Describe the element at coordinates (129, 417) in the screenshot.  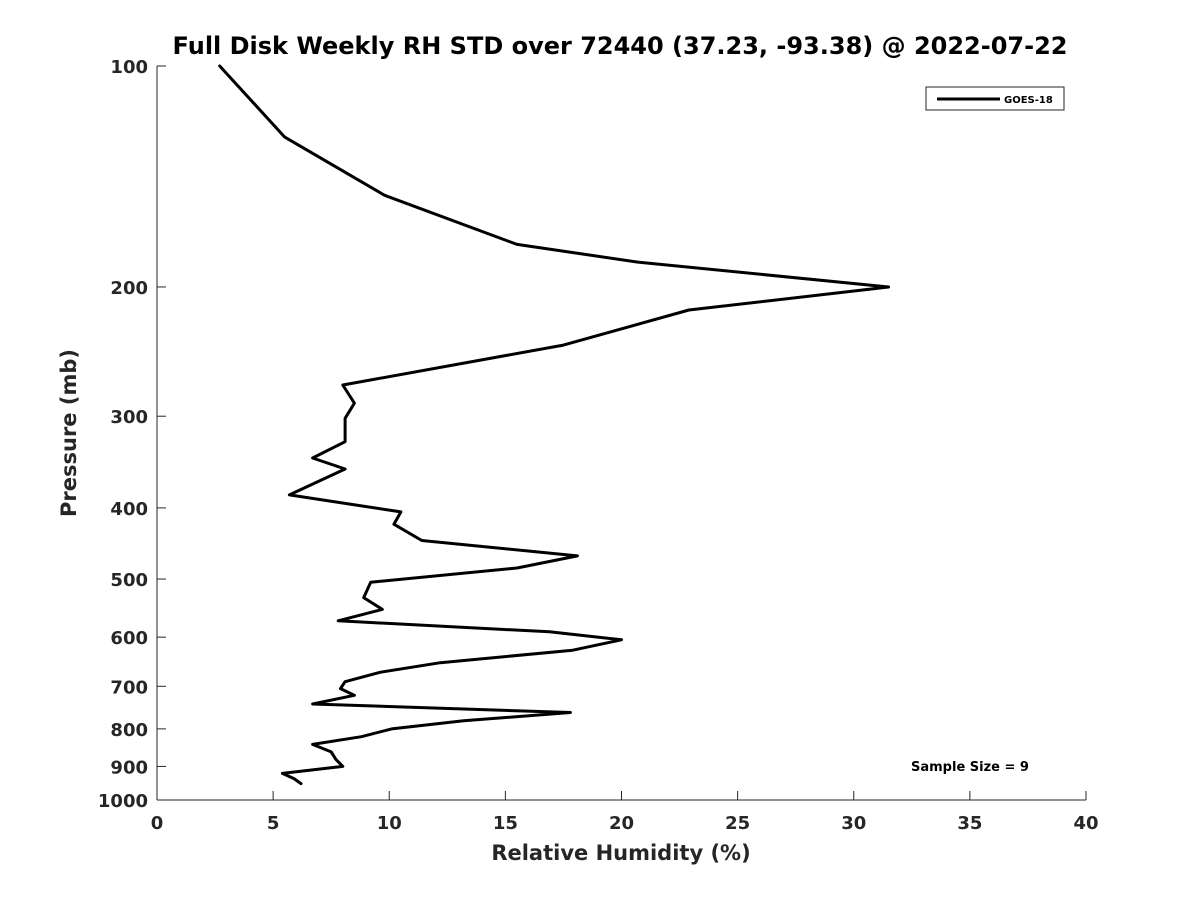
I see `y-tick-label: 300` at that location.